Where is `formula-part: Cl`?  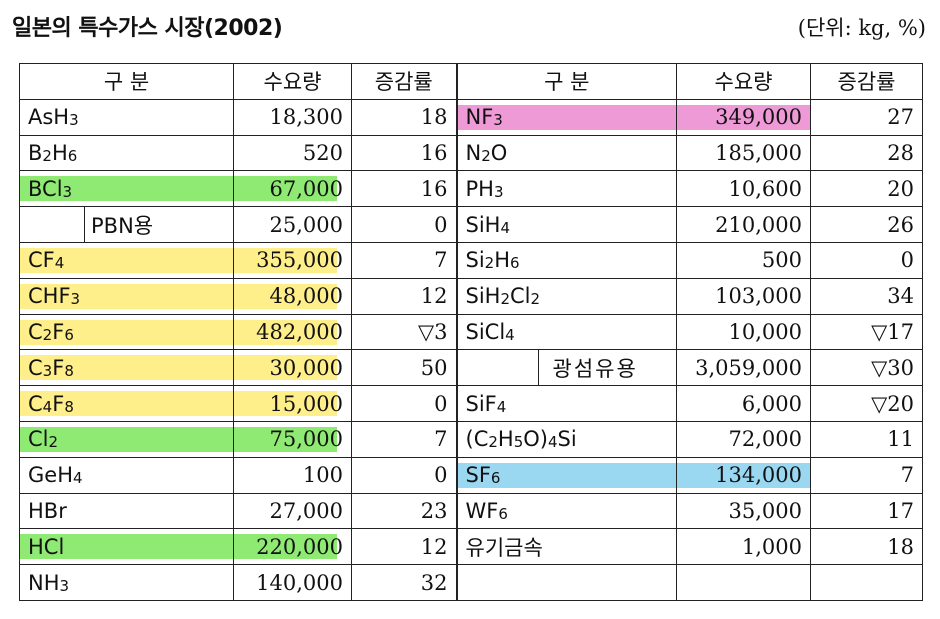 formula-part: Cl is located at coordinates (38, 439).